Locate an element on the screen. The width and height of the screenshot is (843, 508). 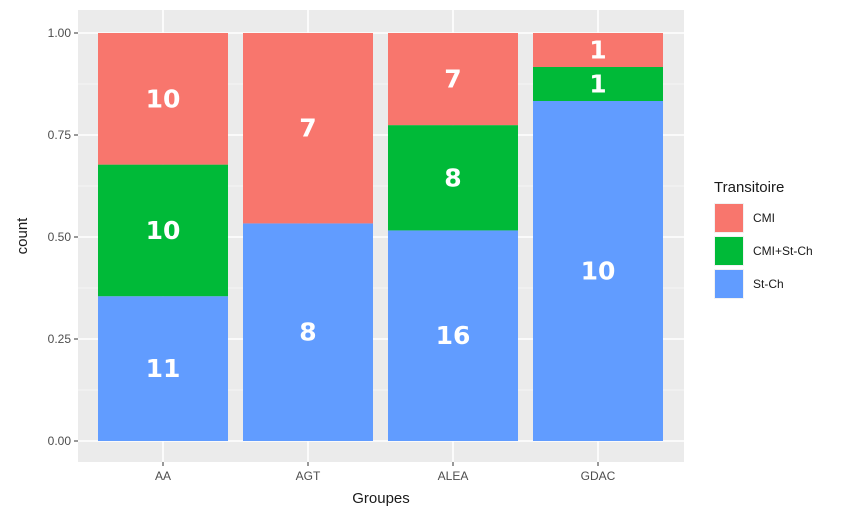
bar-value-label: 16 is located at coordinates (453, 335).